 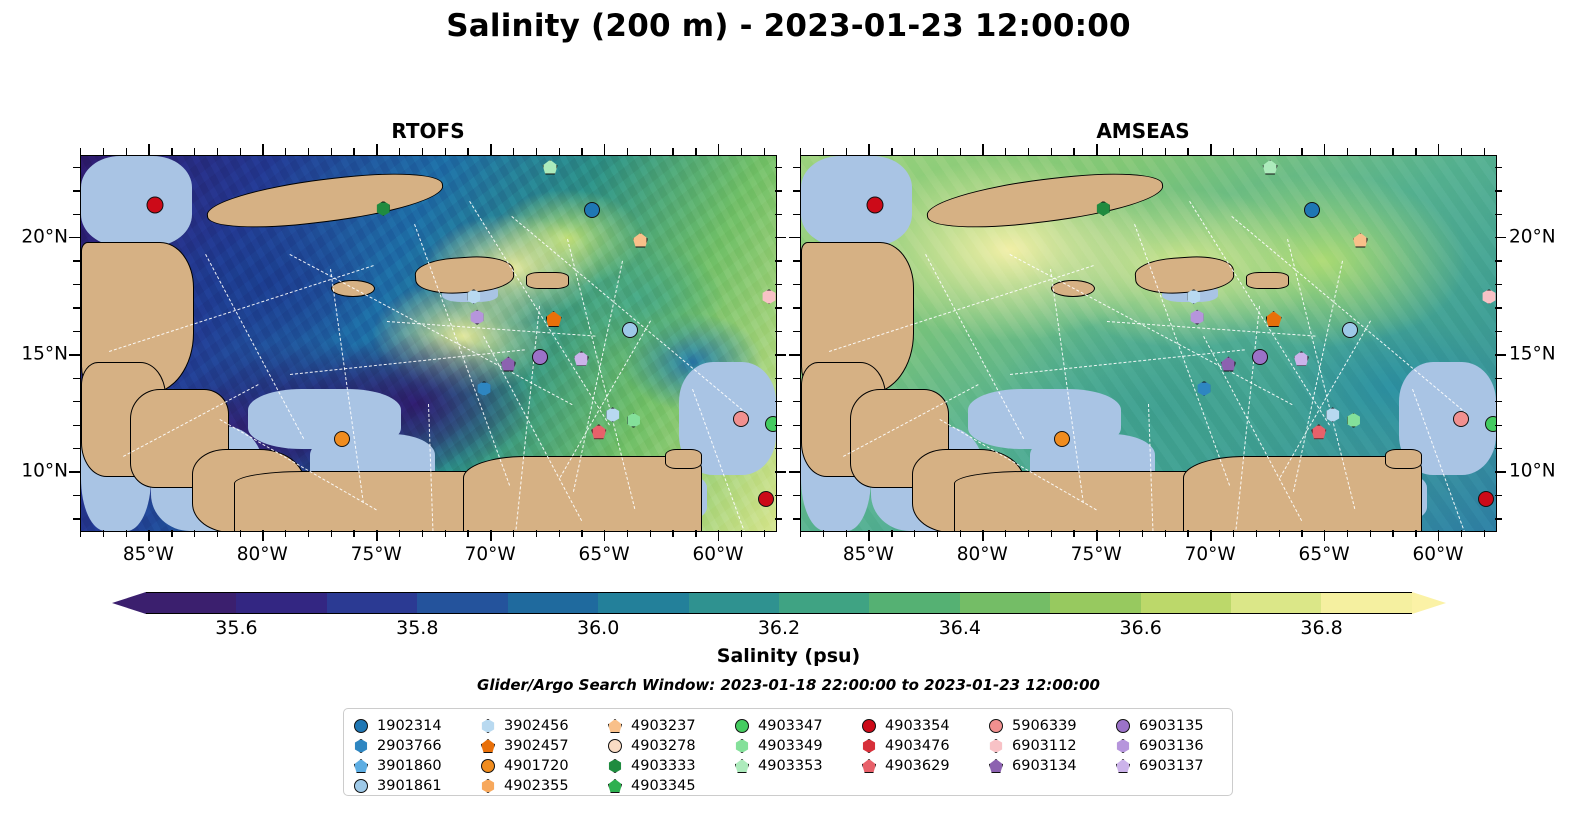 What do you see at coordinates (417, 726) in the screenshot?
I see `legend-entry-1902314: 1902314` at bounding box center [417, 726].